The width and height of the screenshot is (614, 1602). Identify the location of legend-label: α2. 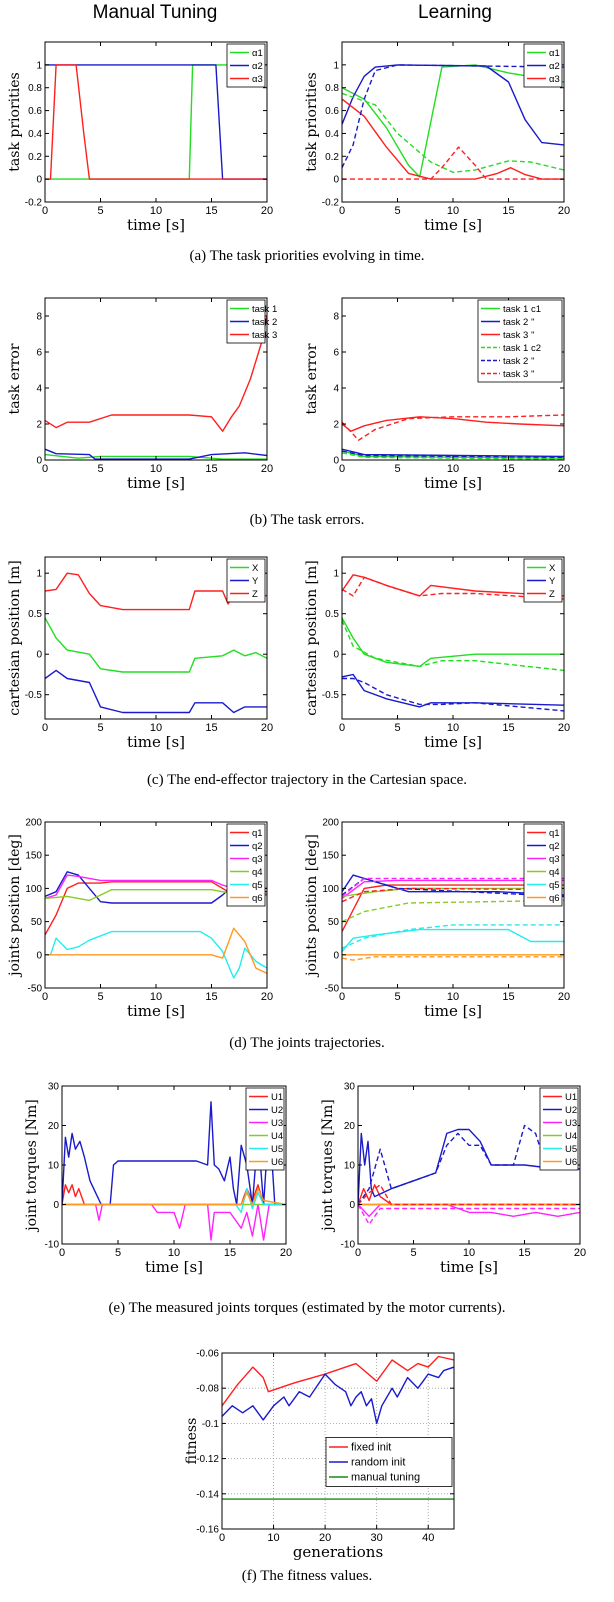
(257, 66).